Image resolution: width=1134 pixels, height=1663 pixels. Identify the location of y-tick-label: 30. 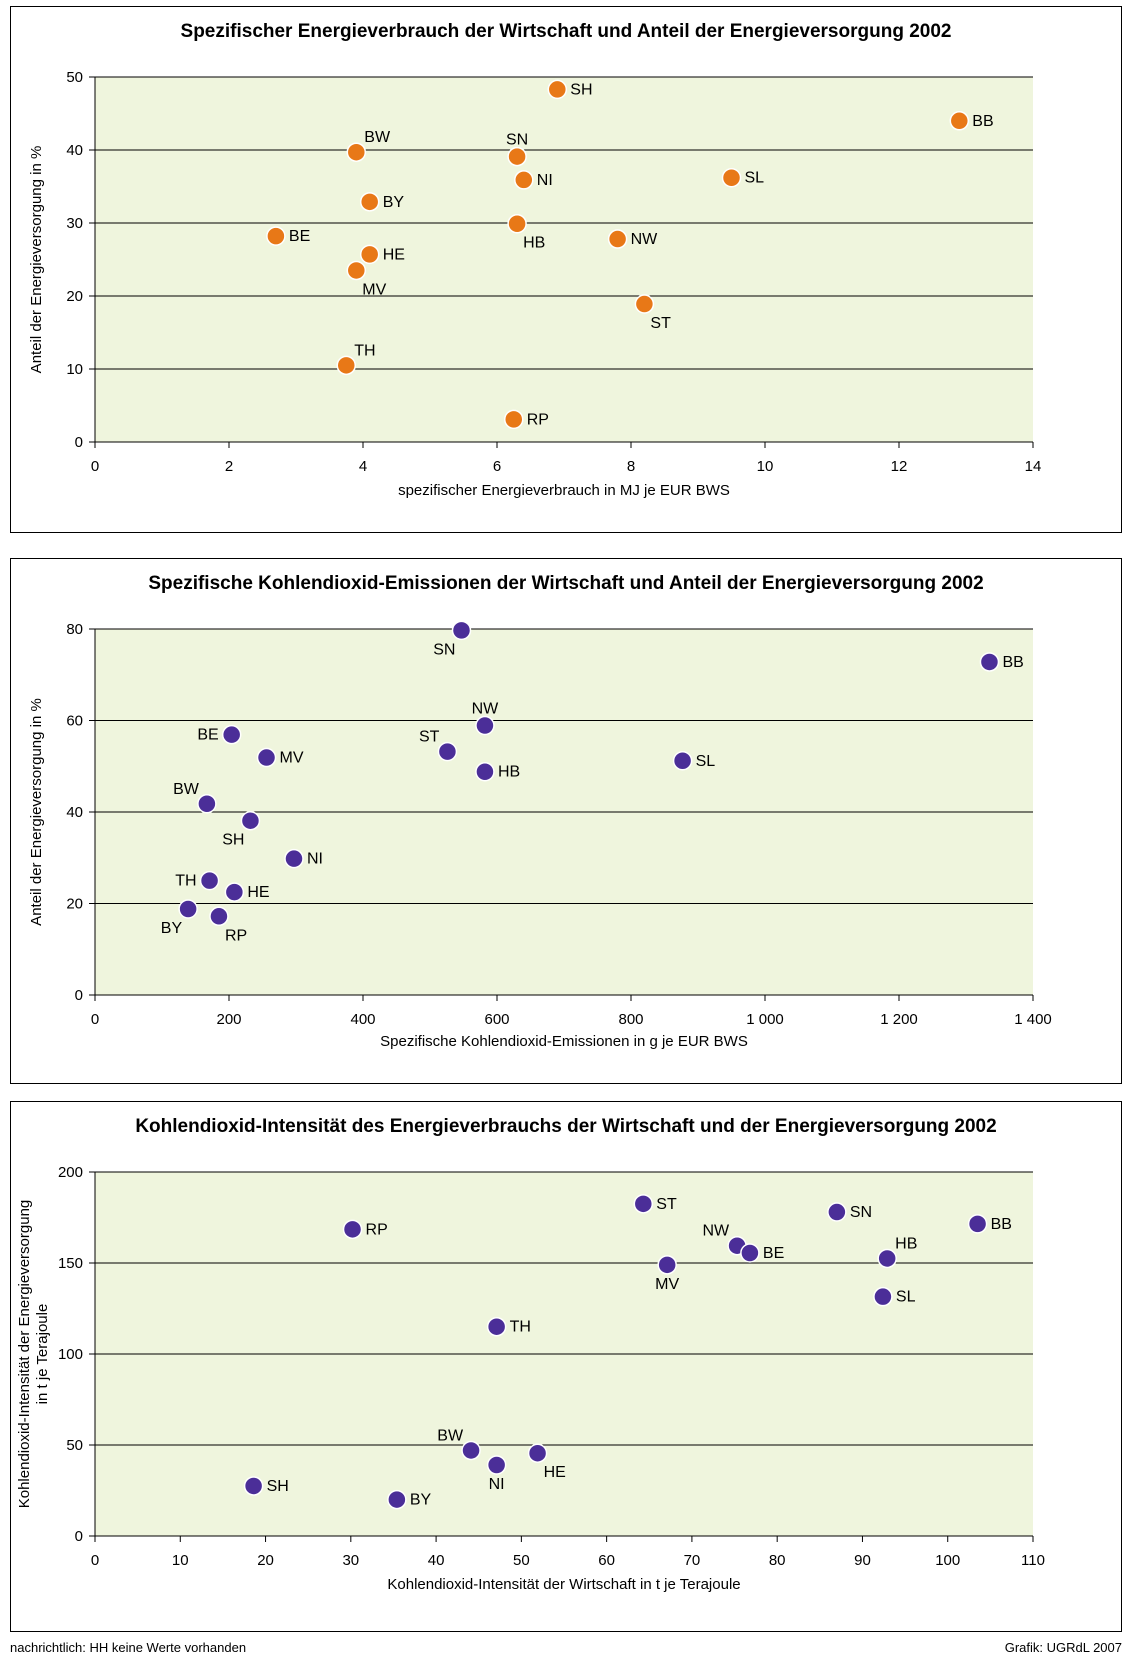
(74, 223).